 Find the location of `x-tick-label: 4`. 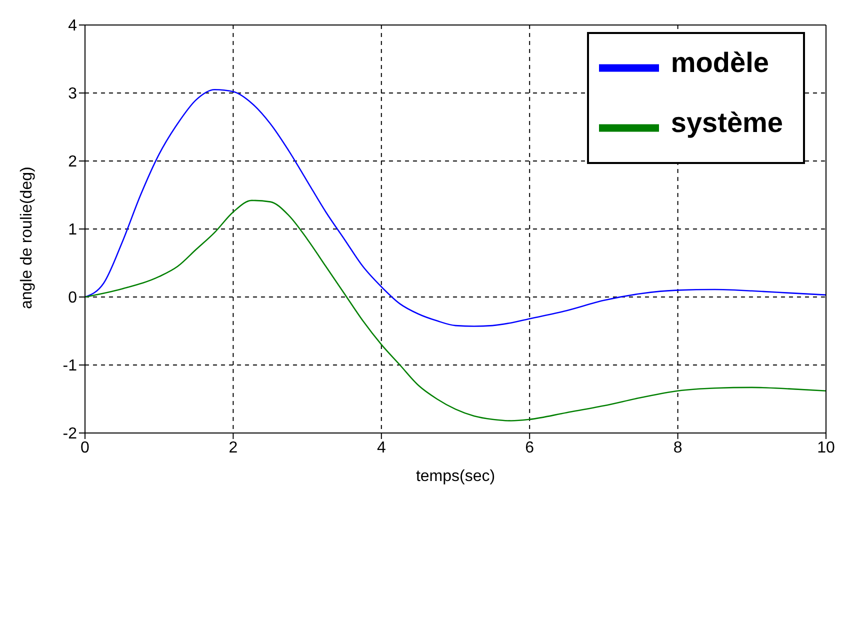

x-tick-label: 4 is located at coordinates (381, 447).